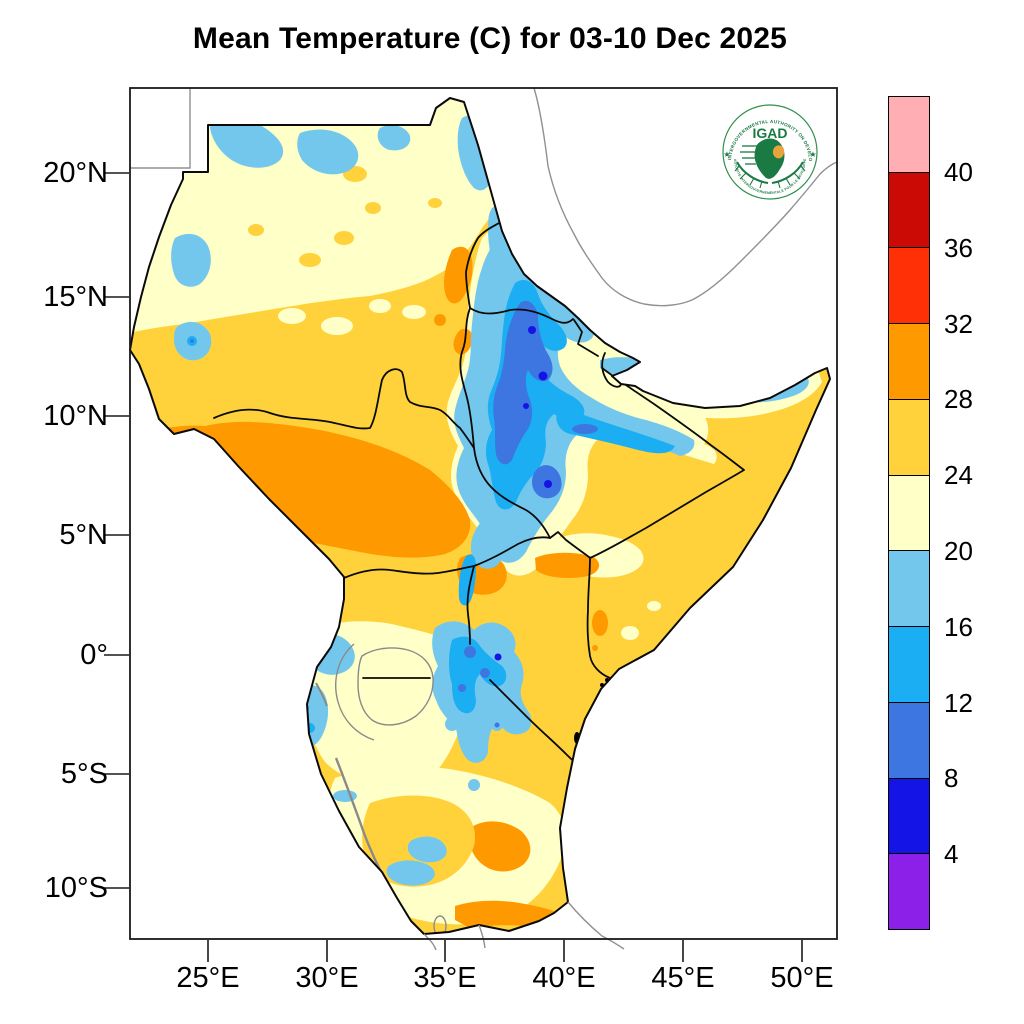 The image size is (1024, 1024). Describe the element at coordinates (802, 978) in the screenshot. I see `x-axis-label-50e: 50°E` at that location.